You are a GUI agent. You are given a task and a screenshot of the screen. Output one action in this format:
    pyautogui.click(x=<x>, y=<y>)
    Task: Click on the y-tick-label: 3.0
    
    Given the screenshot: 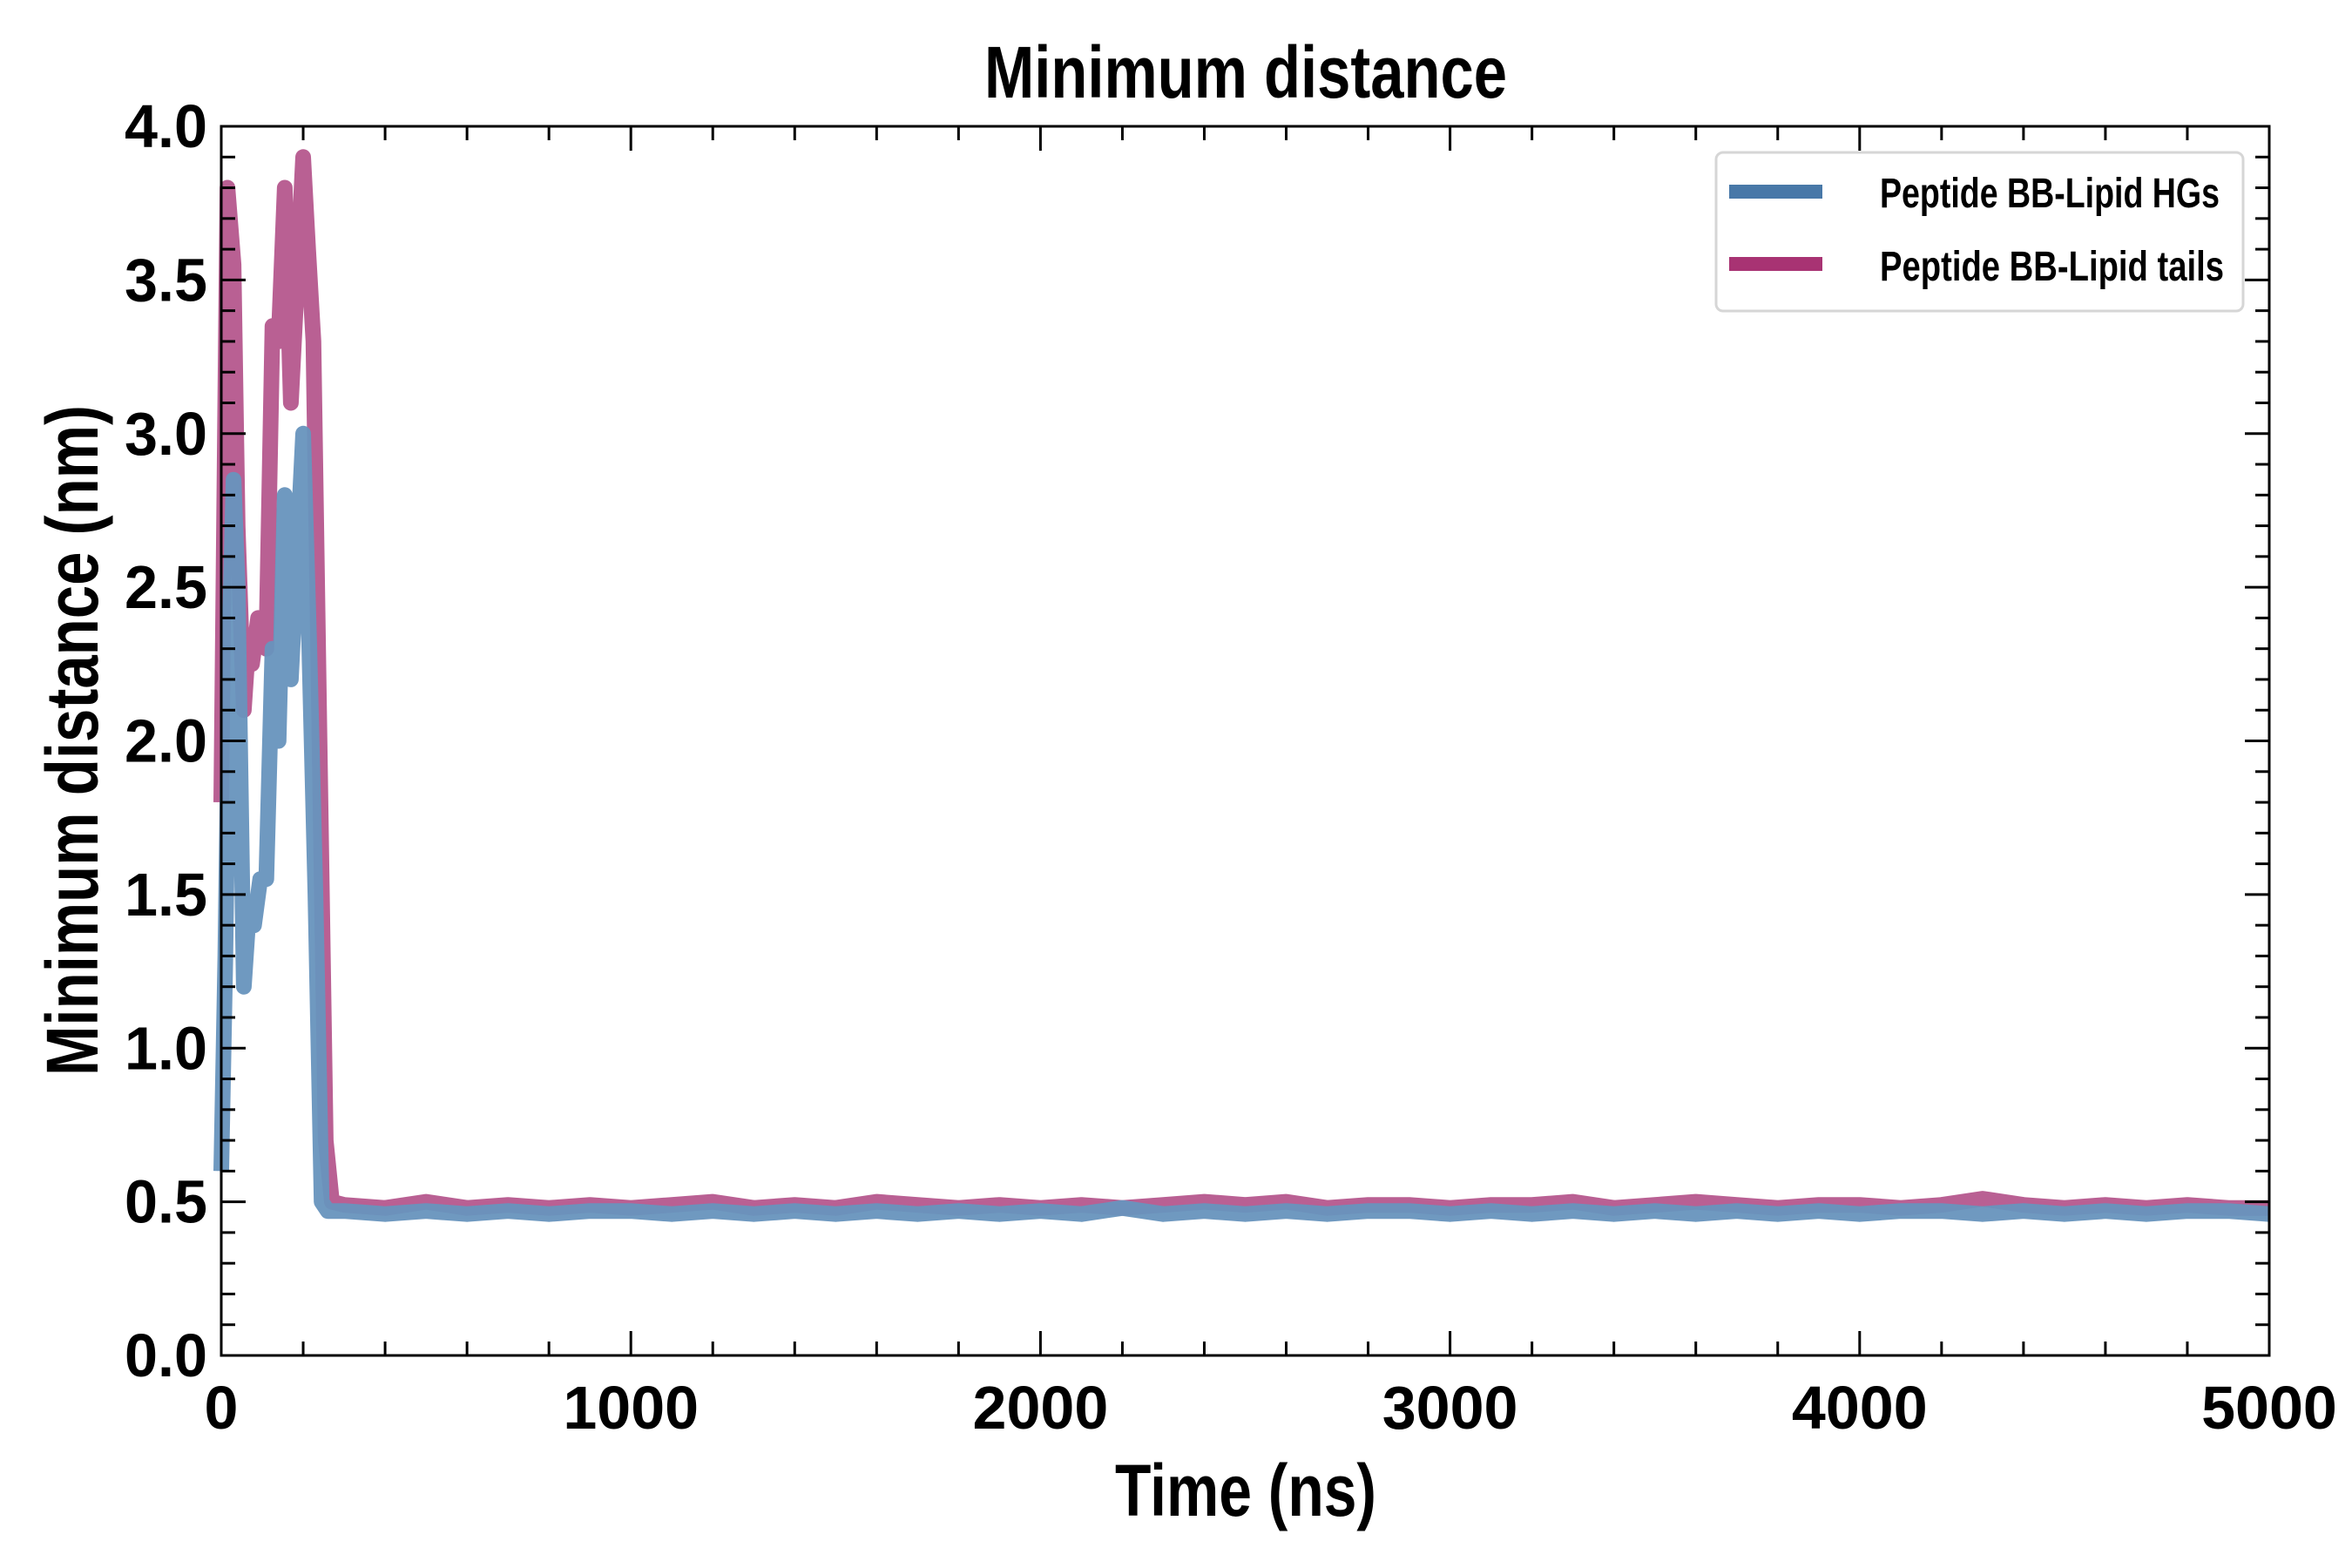 What is the action you would take?
    pyautogui.click(x=166, y=434)
    